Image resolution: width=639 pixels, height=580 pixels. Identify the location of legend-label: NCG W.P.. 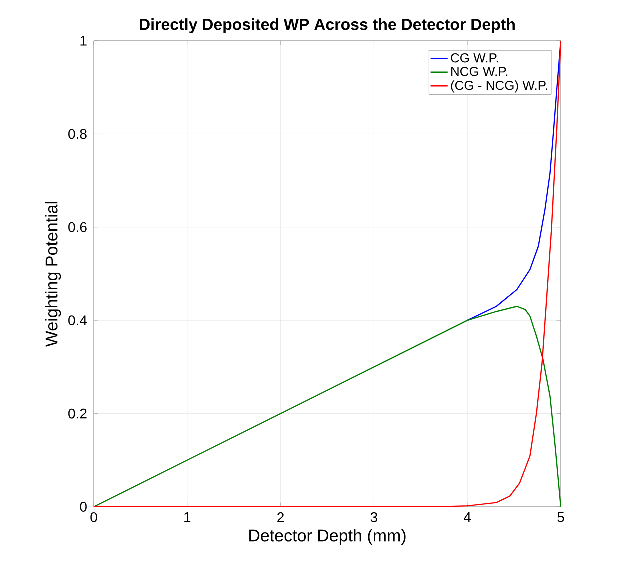
(480, 71).